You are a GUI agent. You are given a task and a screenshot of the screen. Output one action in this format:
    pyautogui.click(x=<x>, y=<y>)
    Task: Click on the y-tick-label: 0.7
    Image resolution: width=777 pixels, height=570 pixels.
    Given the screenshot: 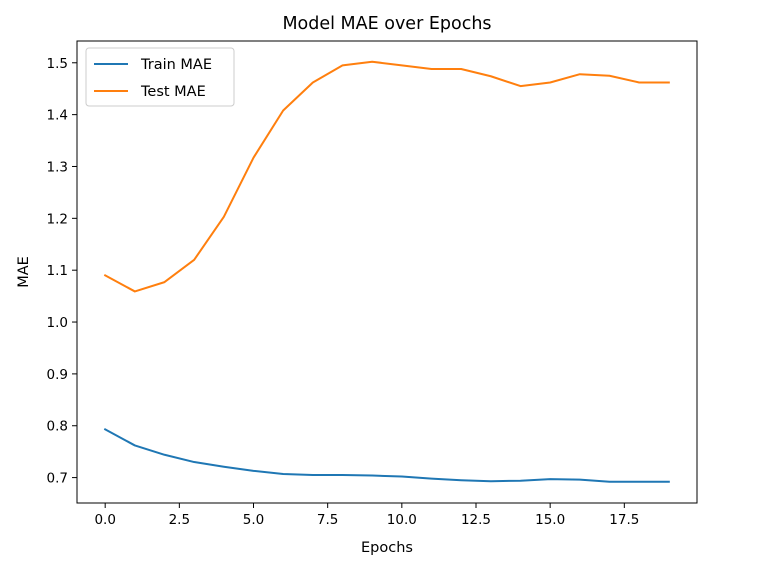 What is the action you would take?
    pyautogui.click(x=57, y=479)
    